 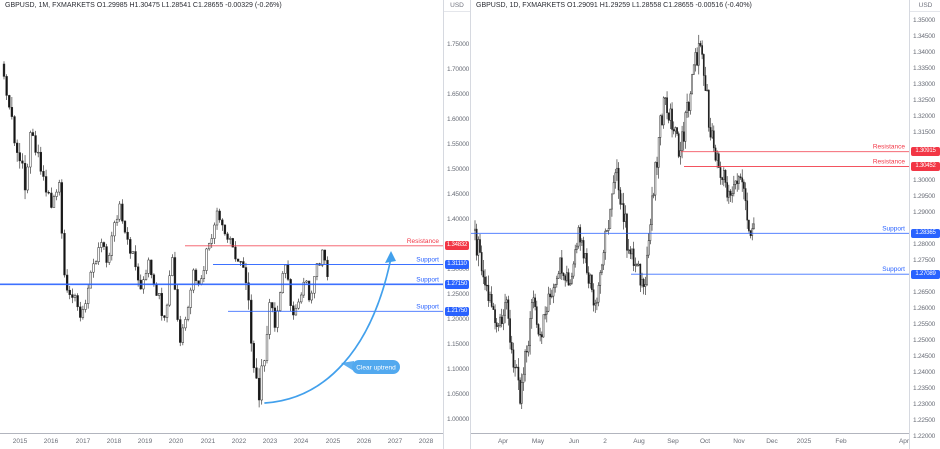 I want to click on time-tick-label: 2026, so click(x=364, y=441).